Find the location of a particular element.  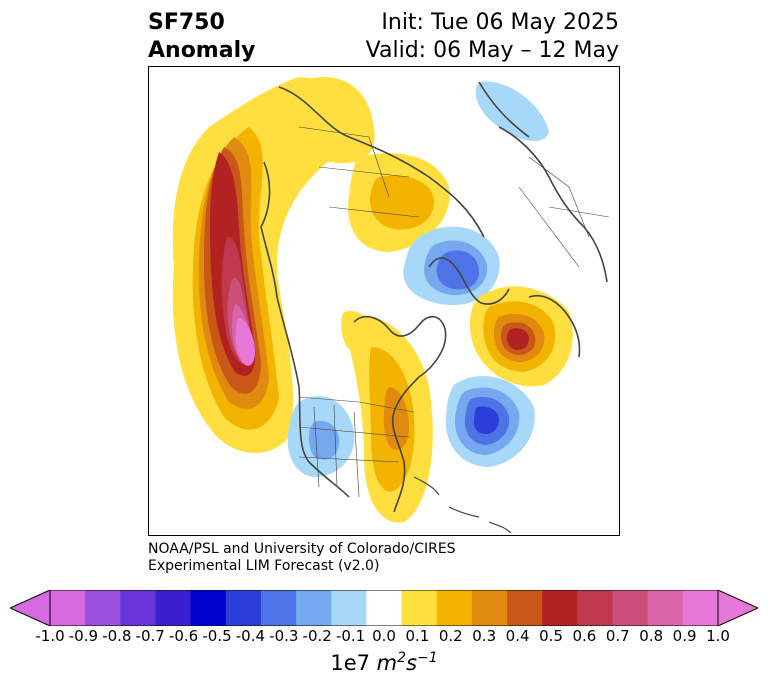

colorbar-outline is located at coordinates (384, 608).